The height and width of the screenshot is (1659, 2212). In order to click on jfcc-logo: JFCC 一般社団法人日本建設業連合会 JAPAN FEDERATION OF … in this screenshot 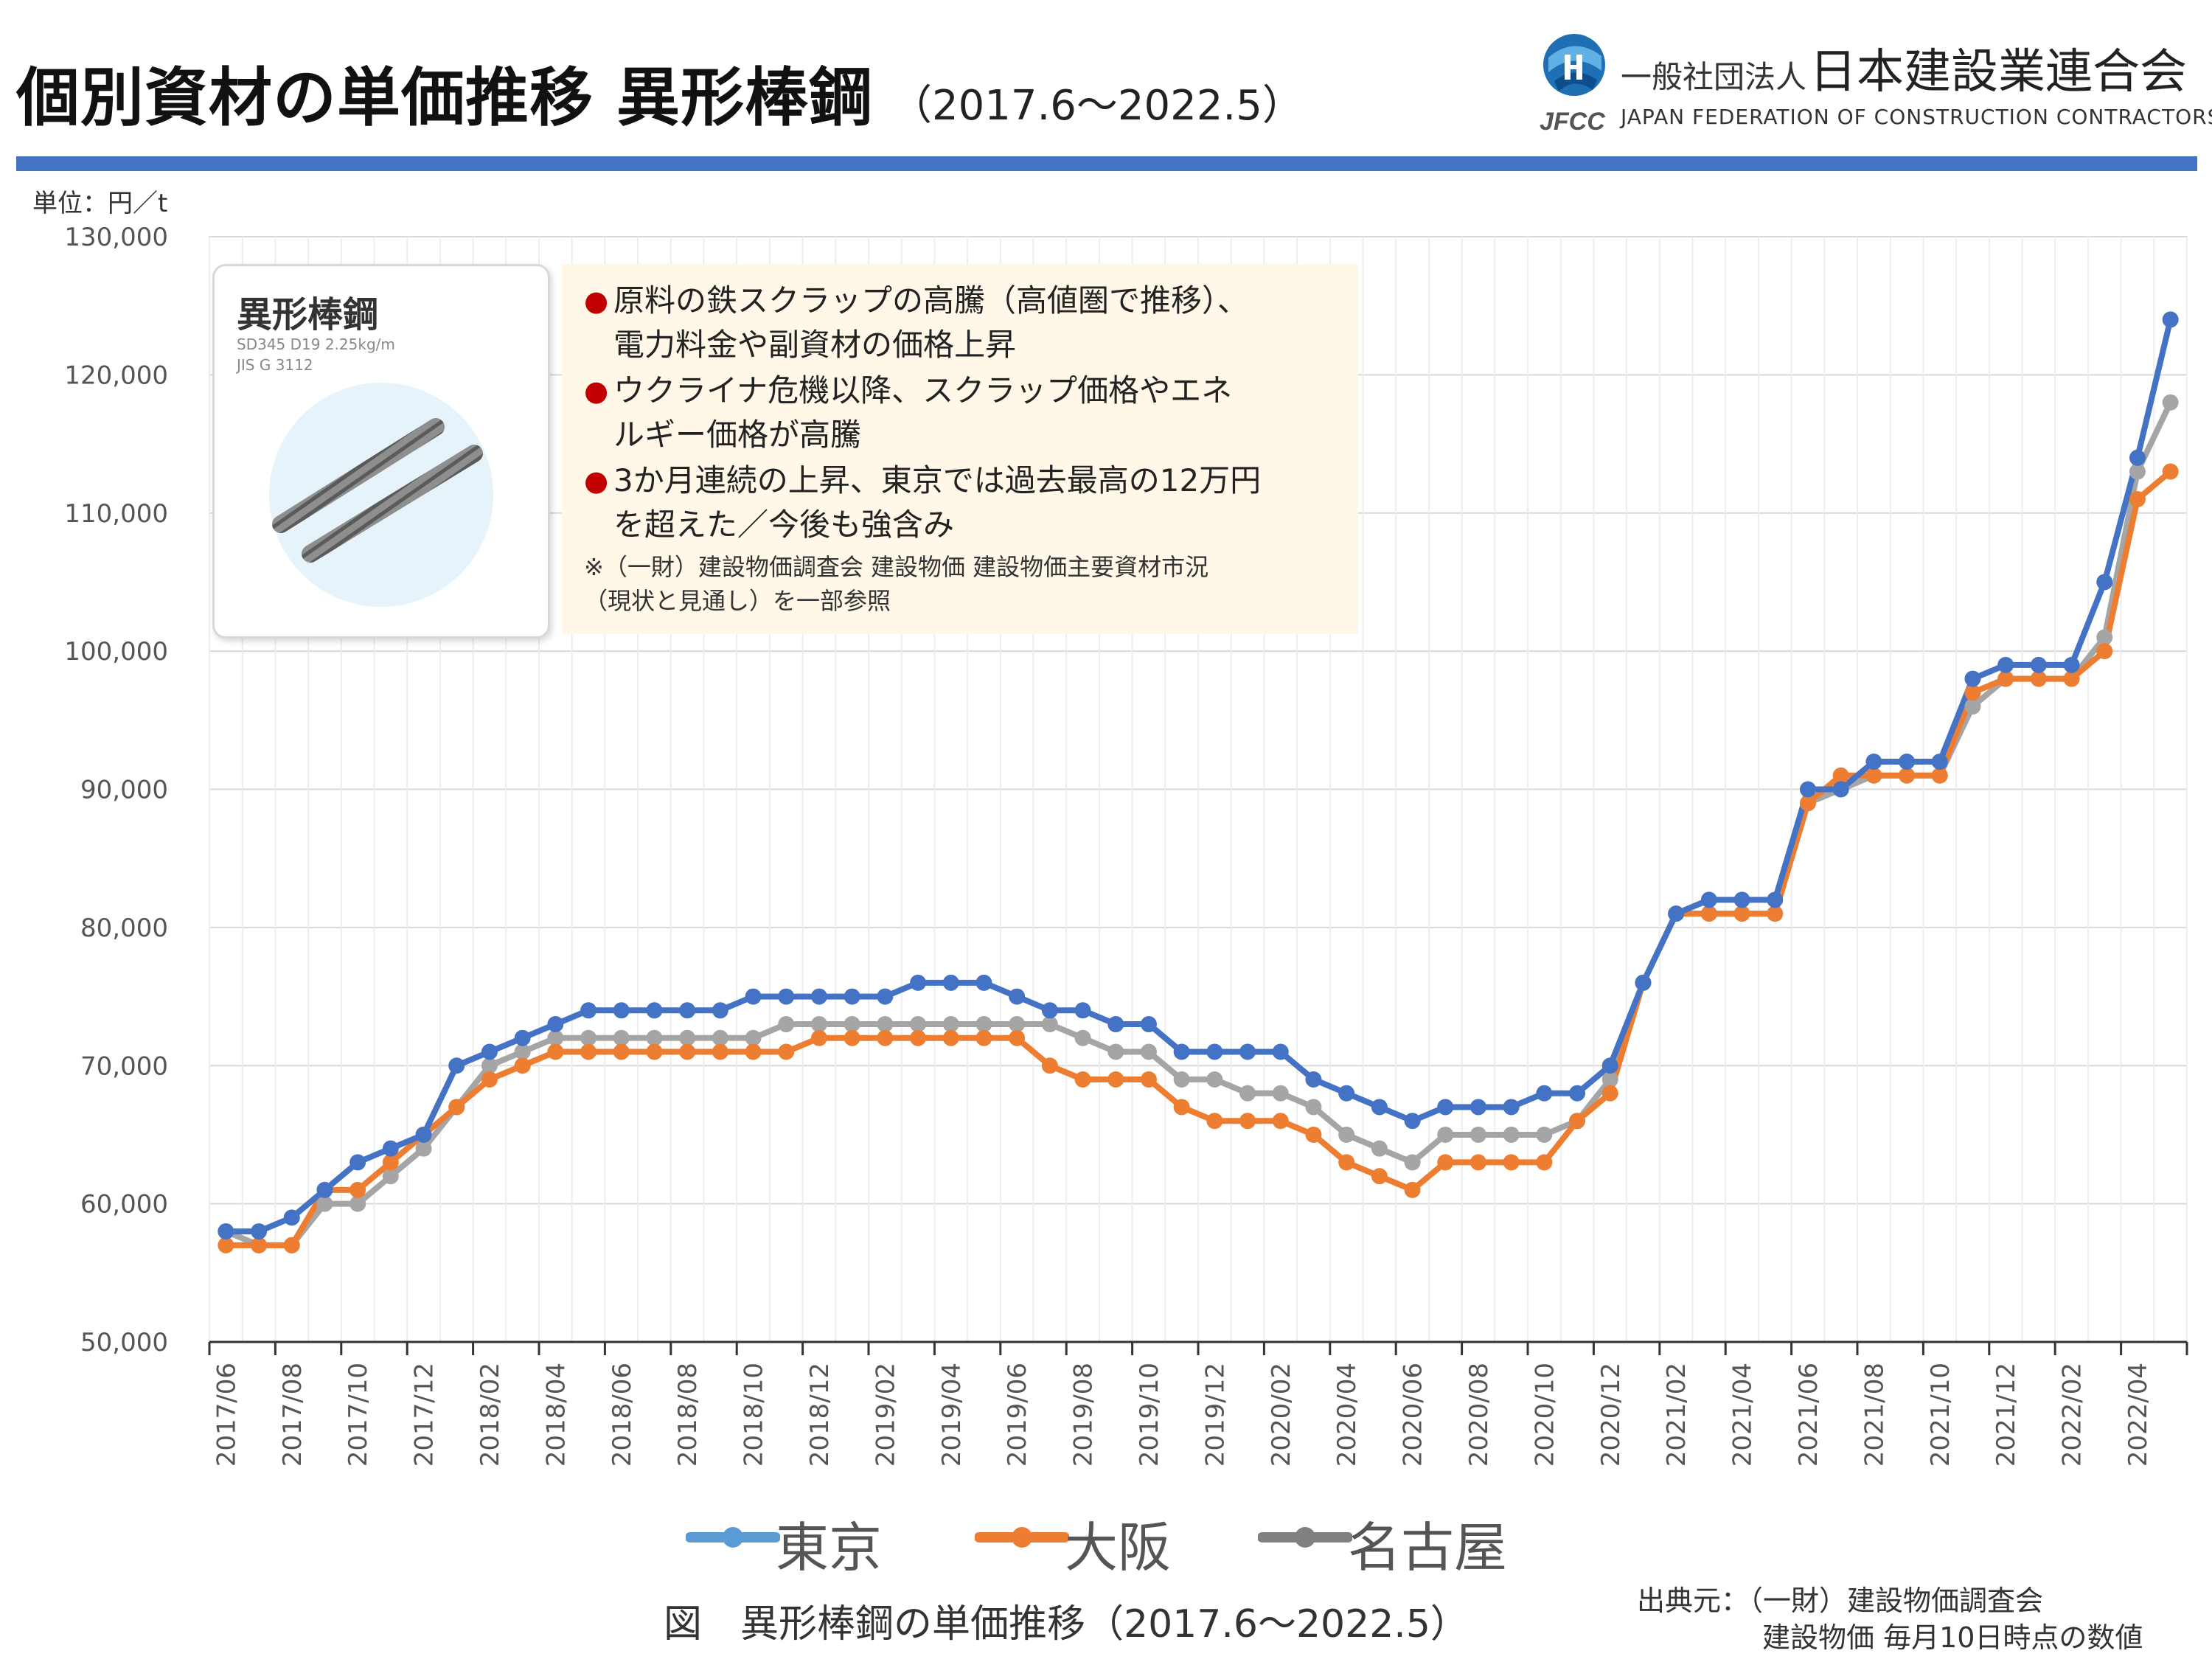, I will do `click(1873, 83)`.